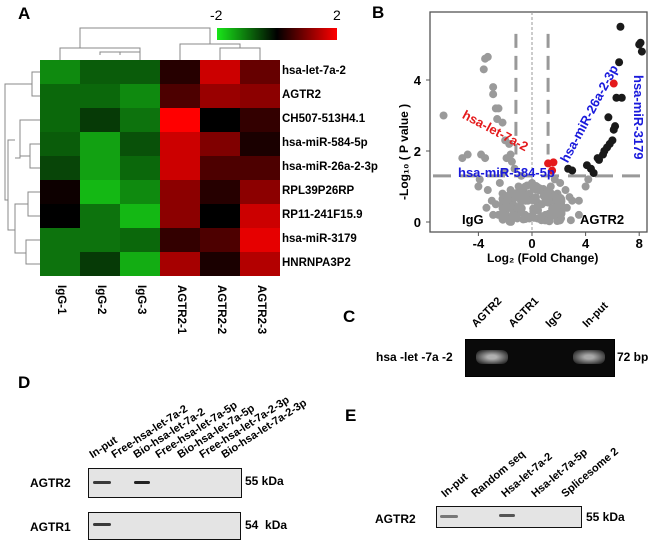 This screenshot has height=543, width=659. I want to click on blot-label-agtr2-e: AGTR2, so click(395, 519).